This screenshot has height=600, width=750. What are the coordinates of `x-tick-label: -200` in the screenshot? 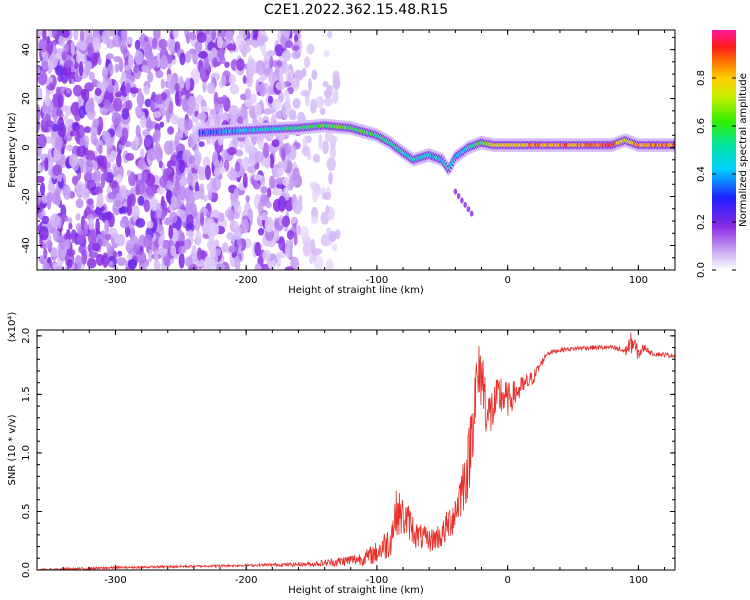 It's located at (246, 280).